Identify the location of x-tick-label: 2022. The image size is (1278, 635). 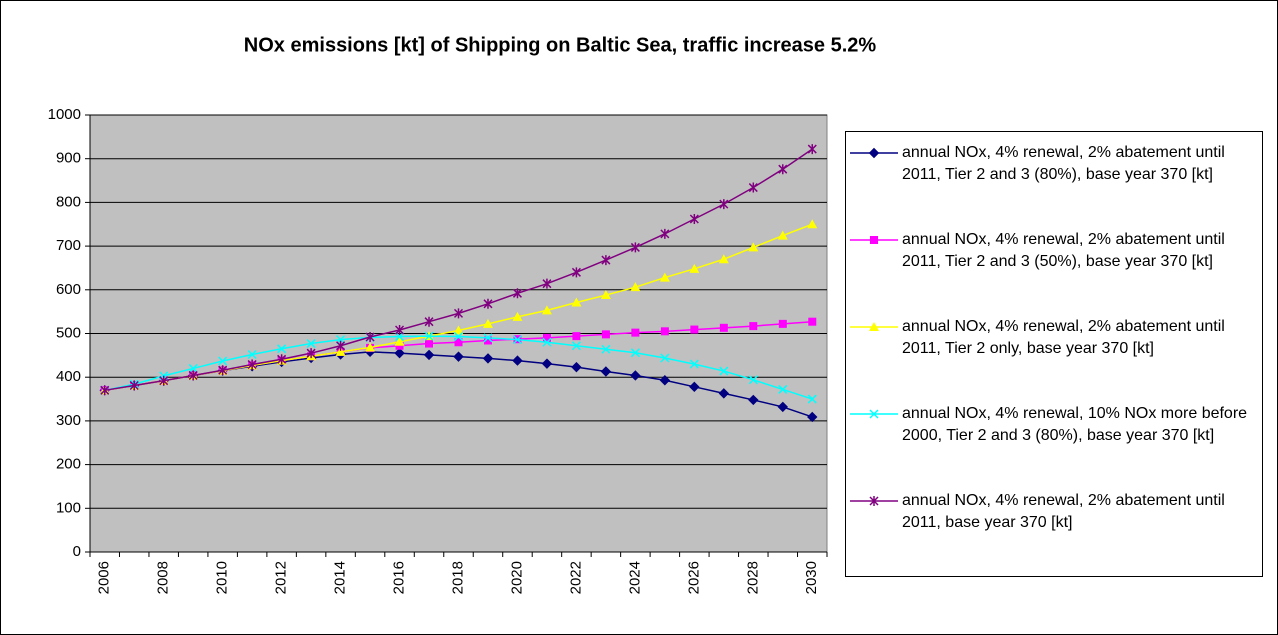
(575, 577).